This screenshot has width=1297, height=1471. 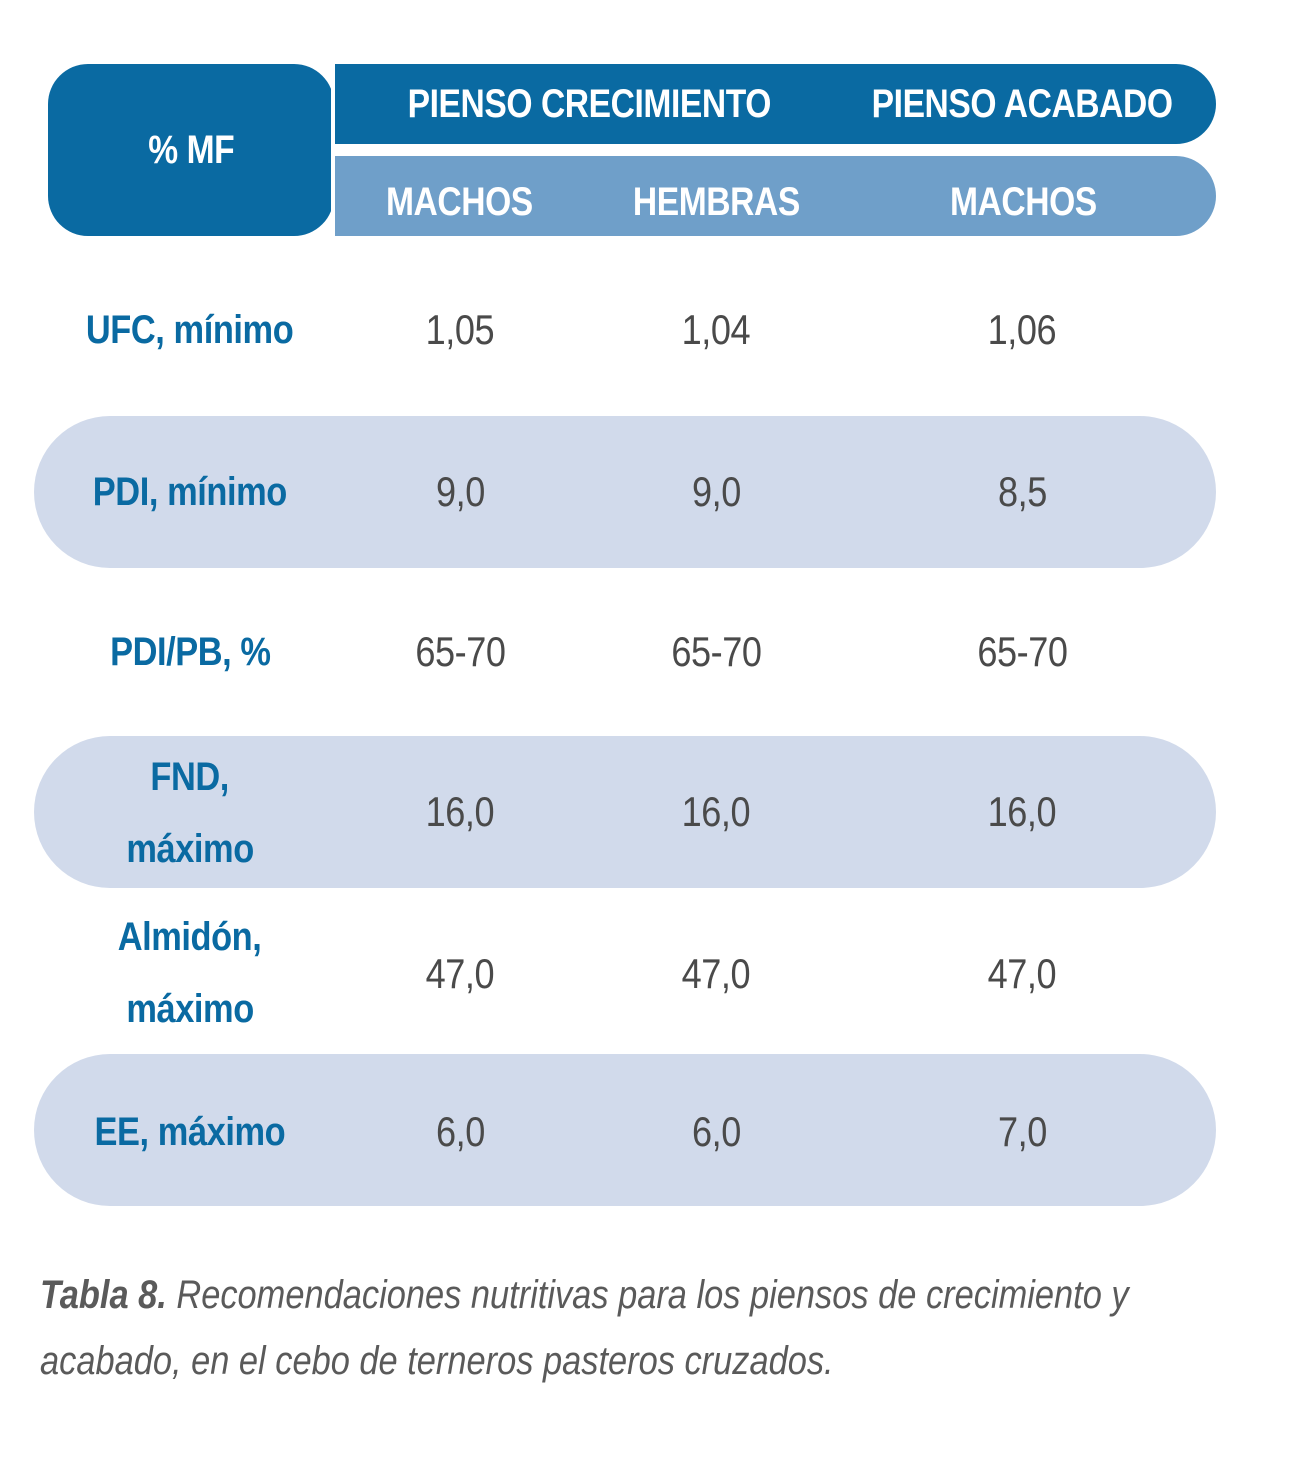 I want to click on group-header-crecimiento: PIENSO CRECIMIENTO, so click(x=589, y=104).